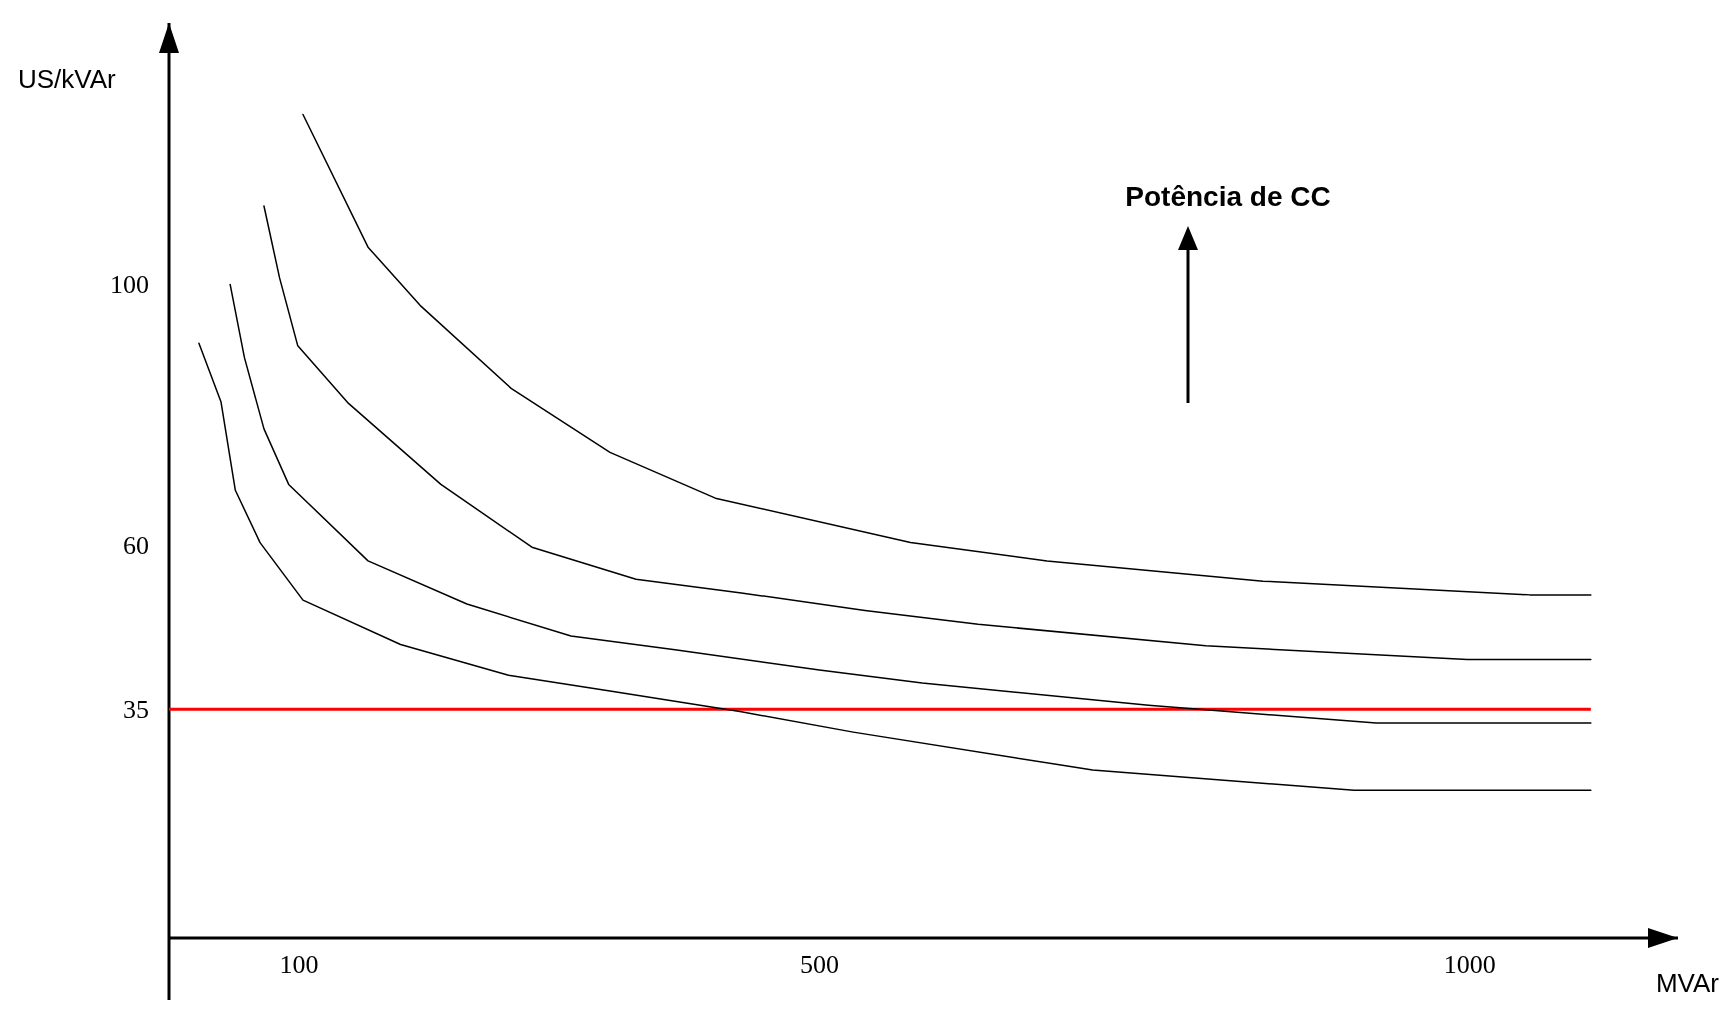 The height and width of the screenshot is (1010, 1731). I want to click on x-axis-title: MVAr, so click(1687, 983).